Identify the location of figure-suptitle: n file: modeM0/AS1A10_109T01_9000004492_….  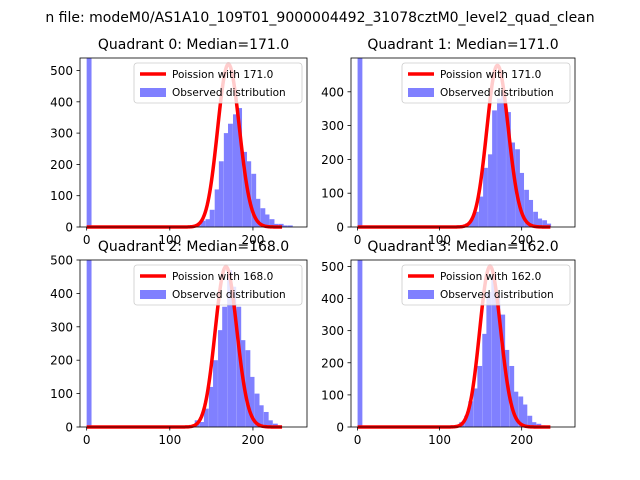
(319, 18).